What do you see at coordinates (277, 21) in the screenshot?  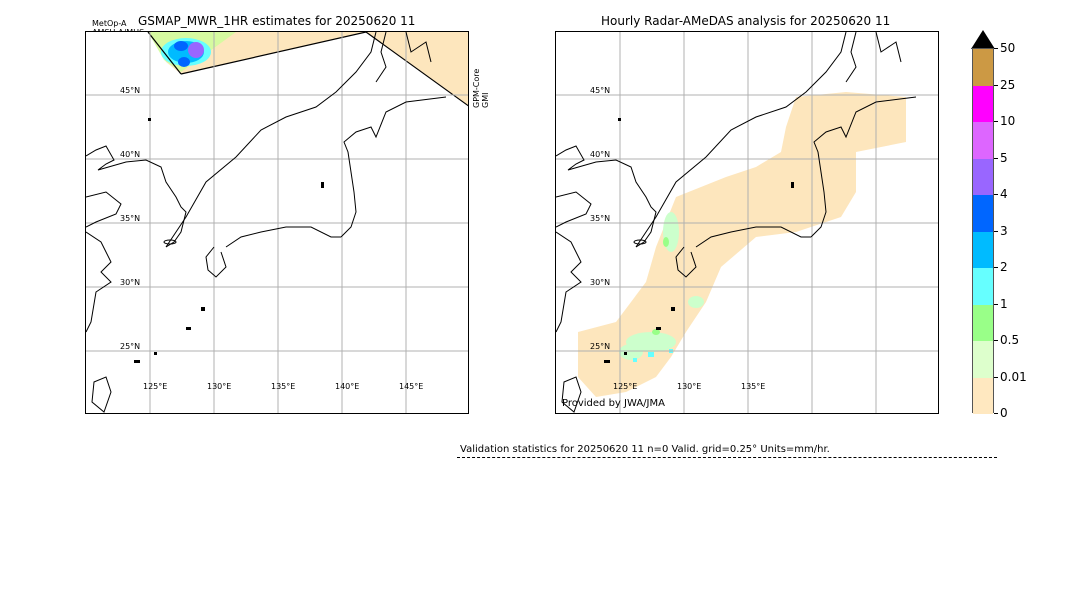 I see `left-panel-title: GSMAP_MWR_1HR estimates for 20250620 11` at bounding box center [277, 21].